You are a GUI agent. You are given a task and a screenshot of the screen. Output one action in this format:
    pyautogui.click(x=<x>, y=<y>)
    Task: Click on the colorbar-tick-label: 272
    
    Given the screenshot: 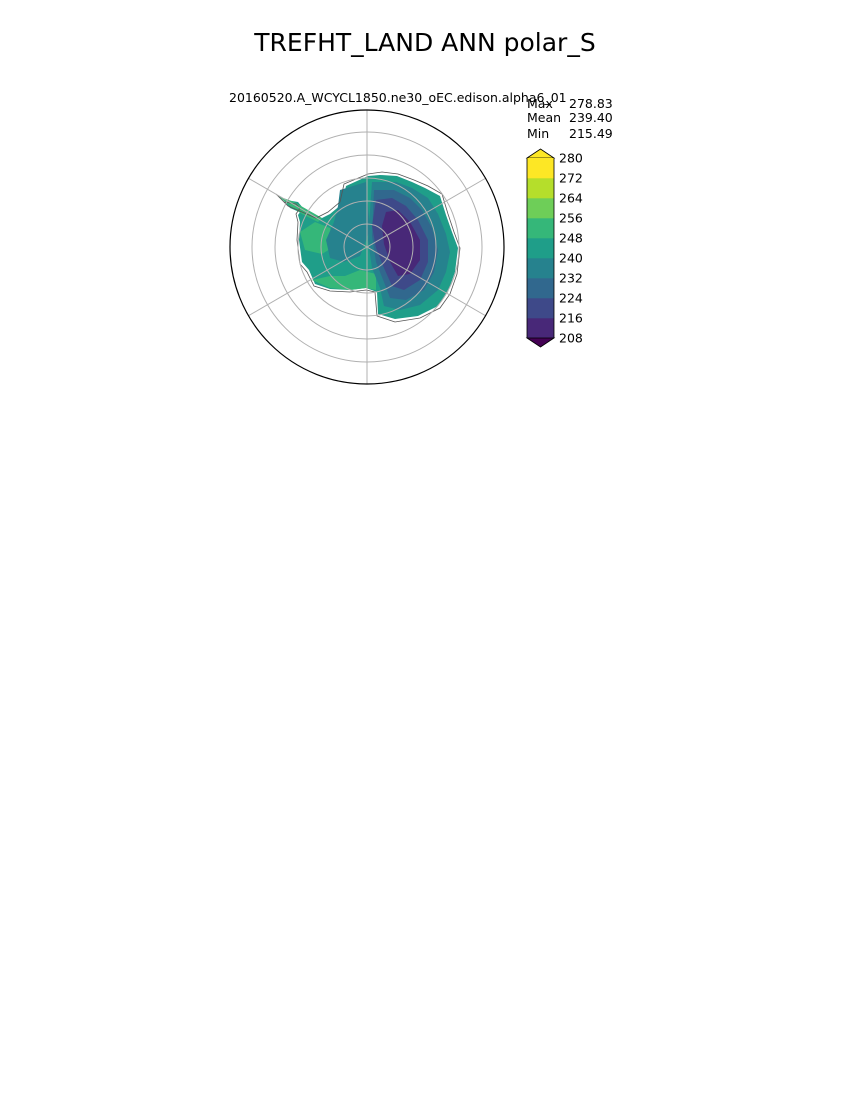 What is the action you would take?
    pyautogui.click(x=571, y=178)
    